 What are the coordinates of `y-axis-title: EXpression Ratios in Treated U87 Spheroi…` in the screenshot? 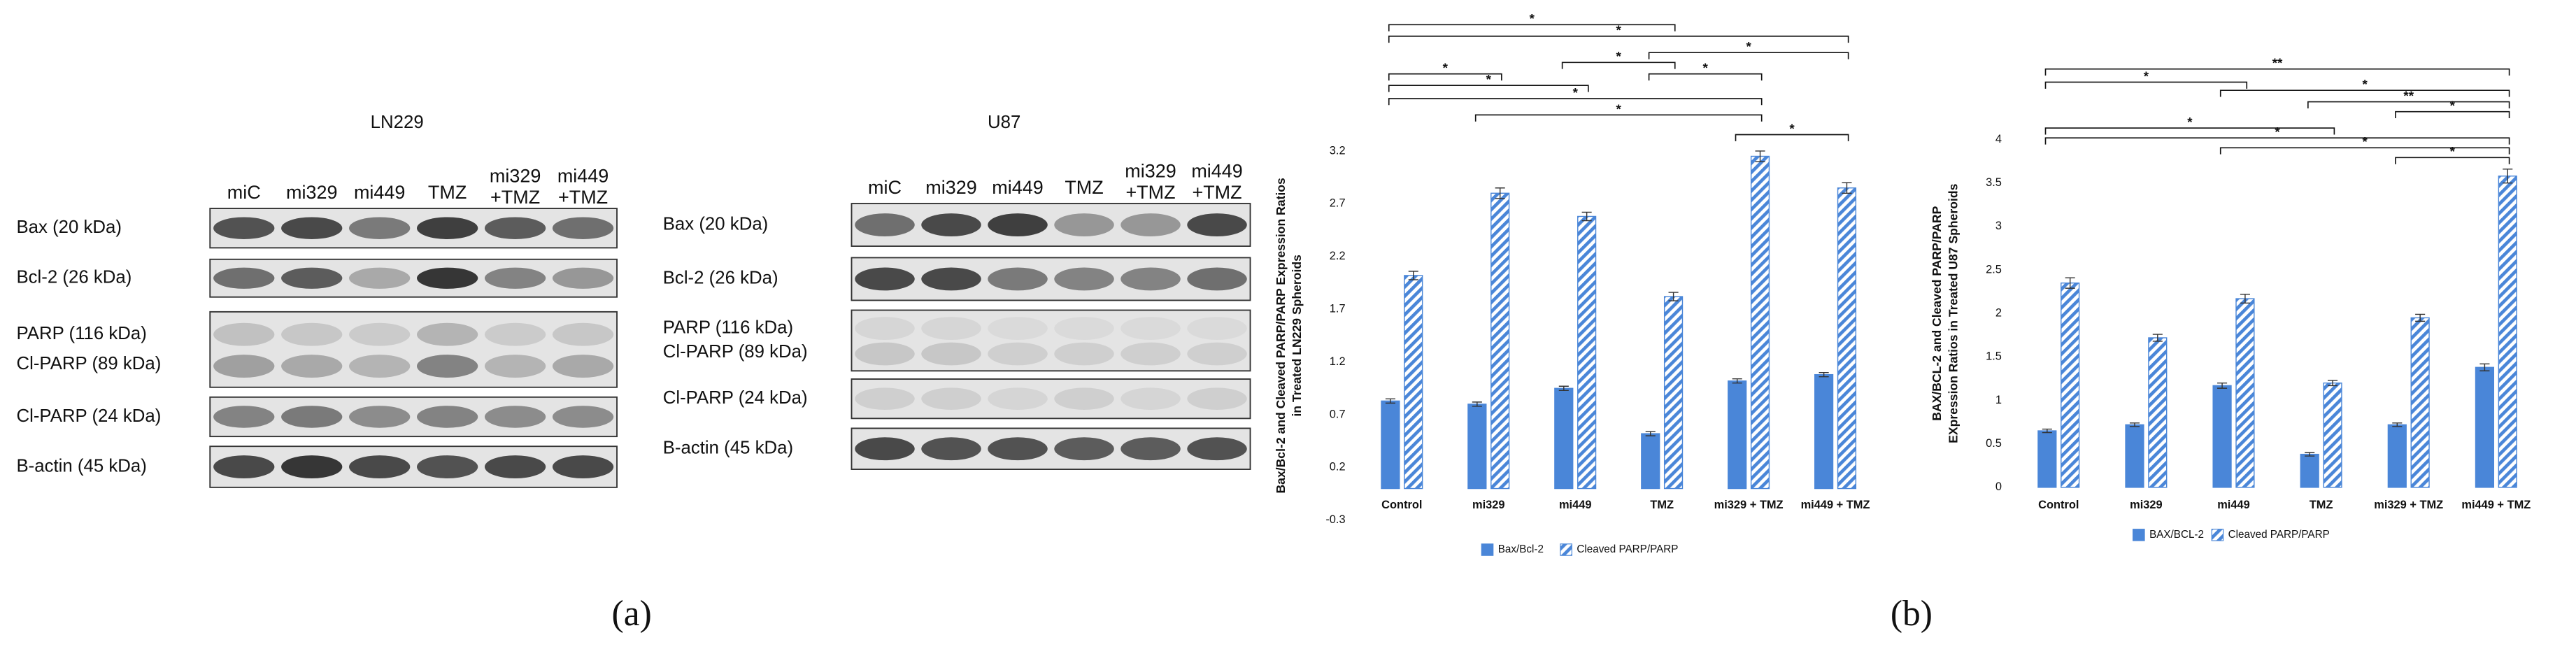 It's located at (1954, 313).